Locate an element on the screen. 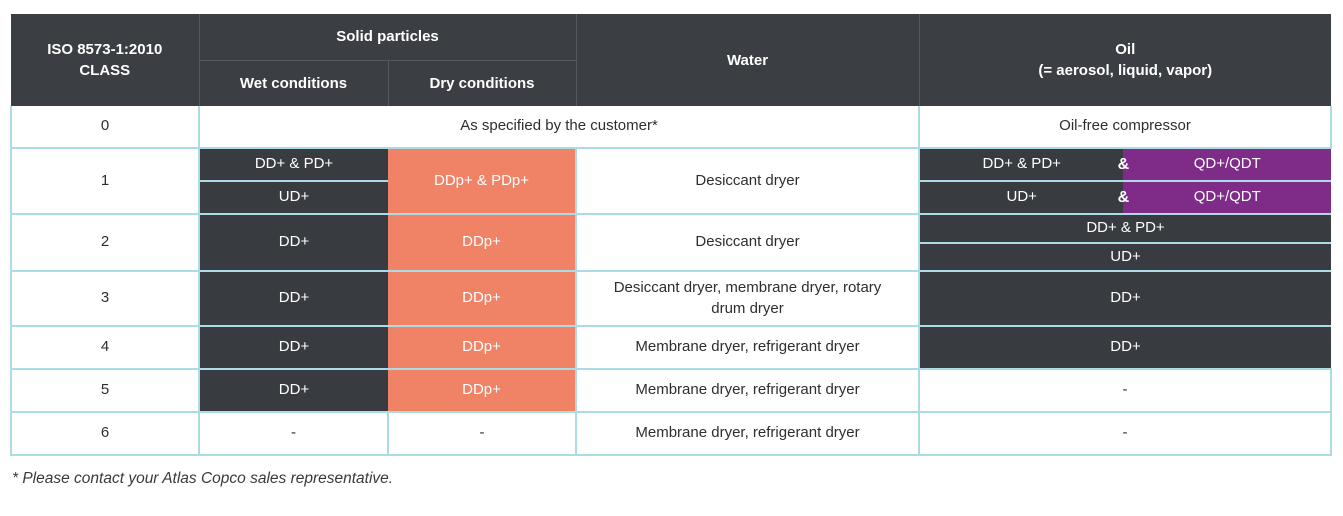  cell-dry-3: DDp+ is located at coordinates (482, 298).